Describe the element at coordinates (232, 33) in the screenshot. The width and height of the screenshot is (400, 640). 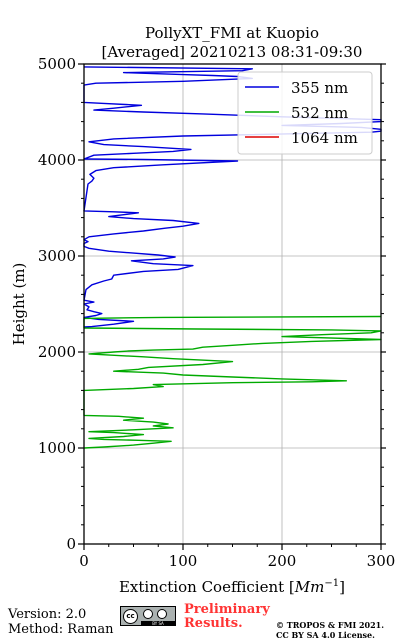
I see `chart-title: PollyXT_FMI at Kuopio` at that location.